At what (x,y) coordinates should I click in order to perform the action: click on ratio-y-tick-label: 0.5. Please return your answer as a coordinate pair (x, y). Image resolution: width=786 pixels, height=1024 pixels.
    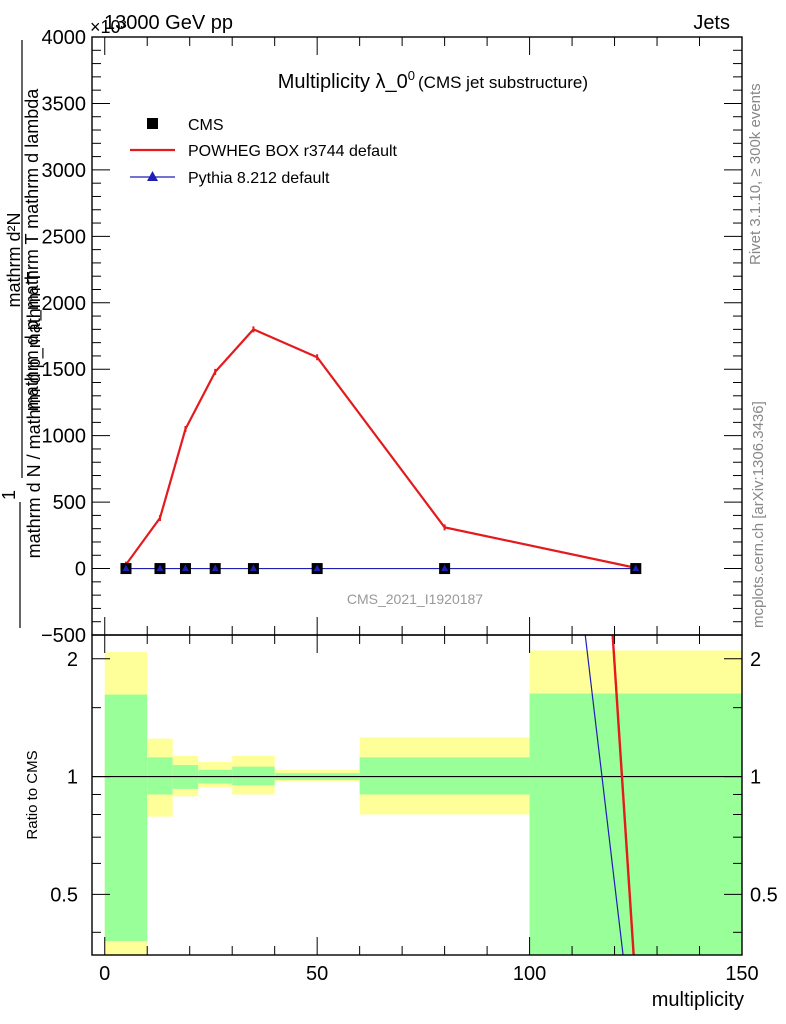
    Looking at the image, I should click on (64, 895).